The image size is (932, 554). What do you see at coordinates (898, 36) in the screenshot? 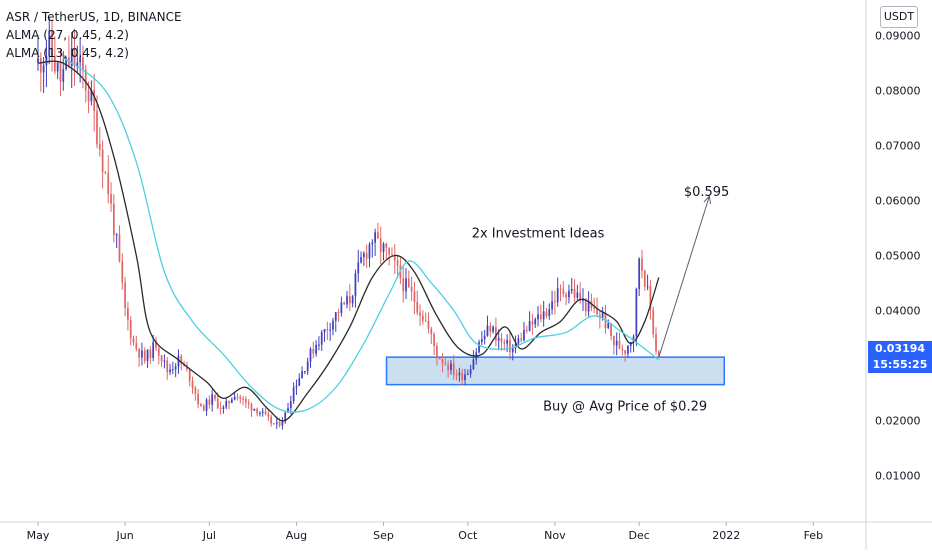
I see `price-tick-label: 0.09000` at bounding box center [898, 36].